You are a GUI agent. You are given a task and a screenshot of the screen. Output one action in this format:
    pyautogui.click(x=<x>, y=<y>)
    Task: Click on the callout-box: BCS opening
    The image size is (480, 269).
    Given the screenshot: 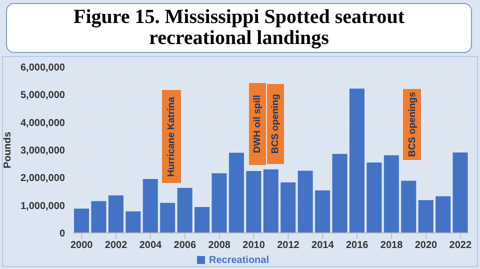 What is the action you would take?
    pyautogui.click(x=275, y=124)
    